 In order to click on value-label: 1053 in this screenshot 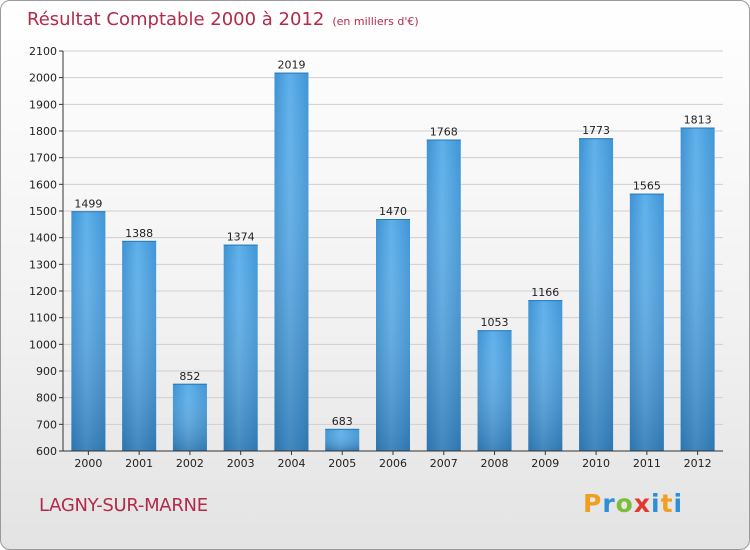, I will do `click(495, 322)`.